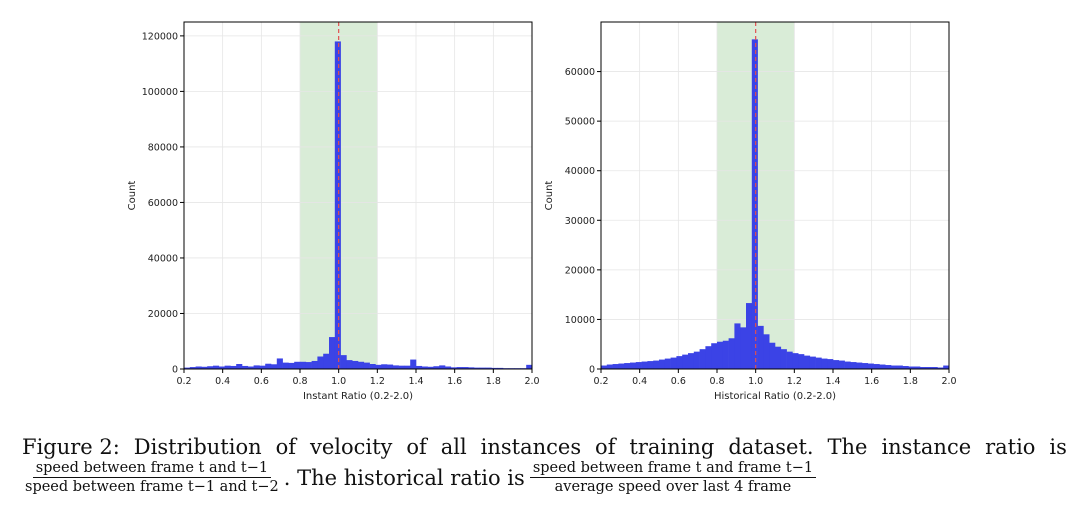  I want to click on x-tick-label: 0.6, so click(678, 381).